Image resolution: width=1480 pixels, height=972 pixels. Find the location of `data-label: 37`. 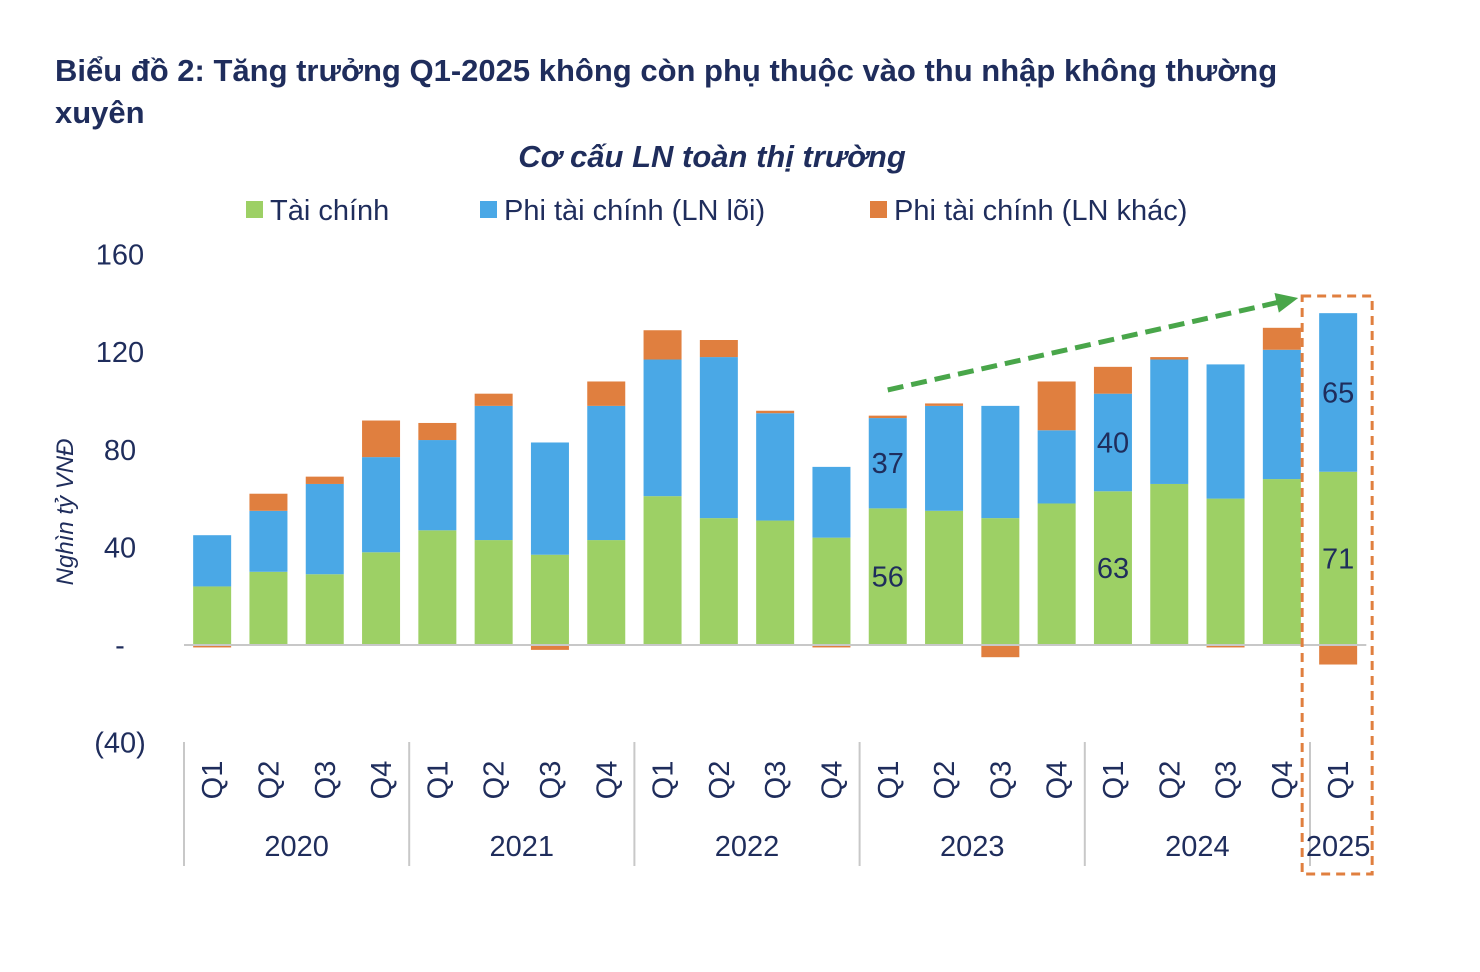

data-label: 37 is located at coordinates (888, 464).